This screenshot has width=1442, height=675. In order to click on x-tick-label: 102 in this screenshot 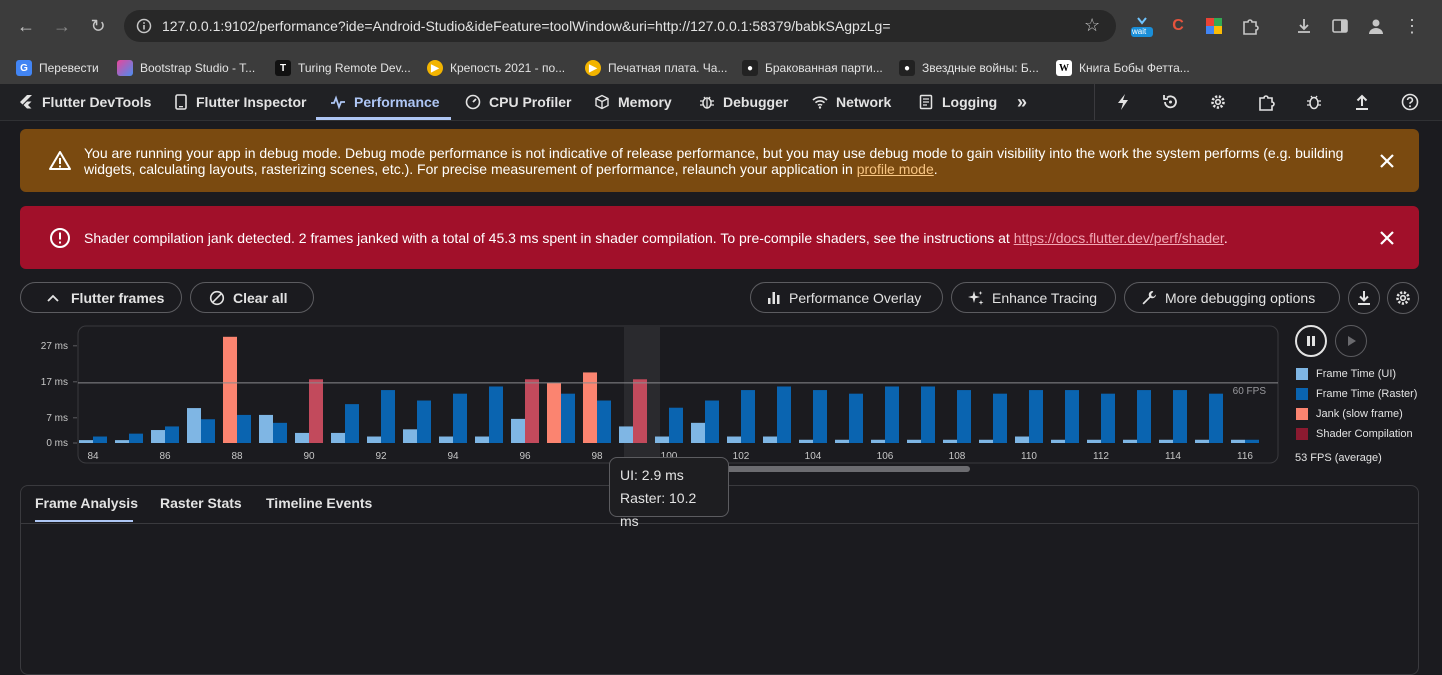, I will do `click(741, 456)`.